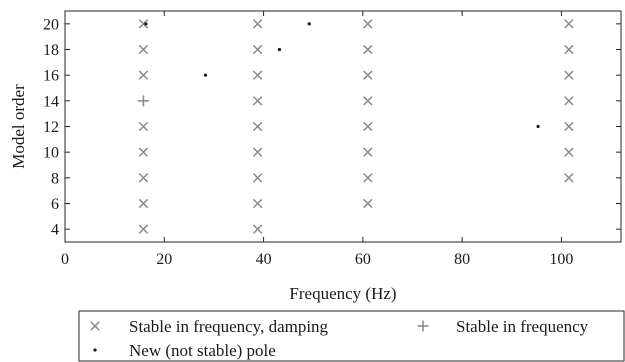 Image resolution: width=625 pixels, height=362 pixels. I want to click on series-stable-freq-point, so click(143, 101).